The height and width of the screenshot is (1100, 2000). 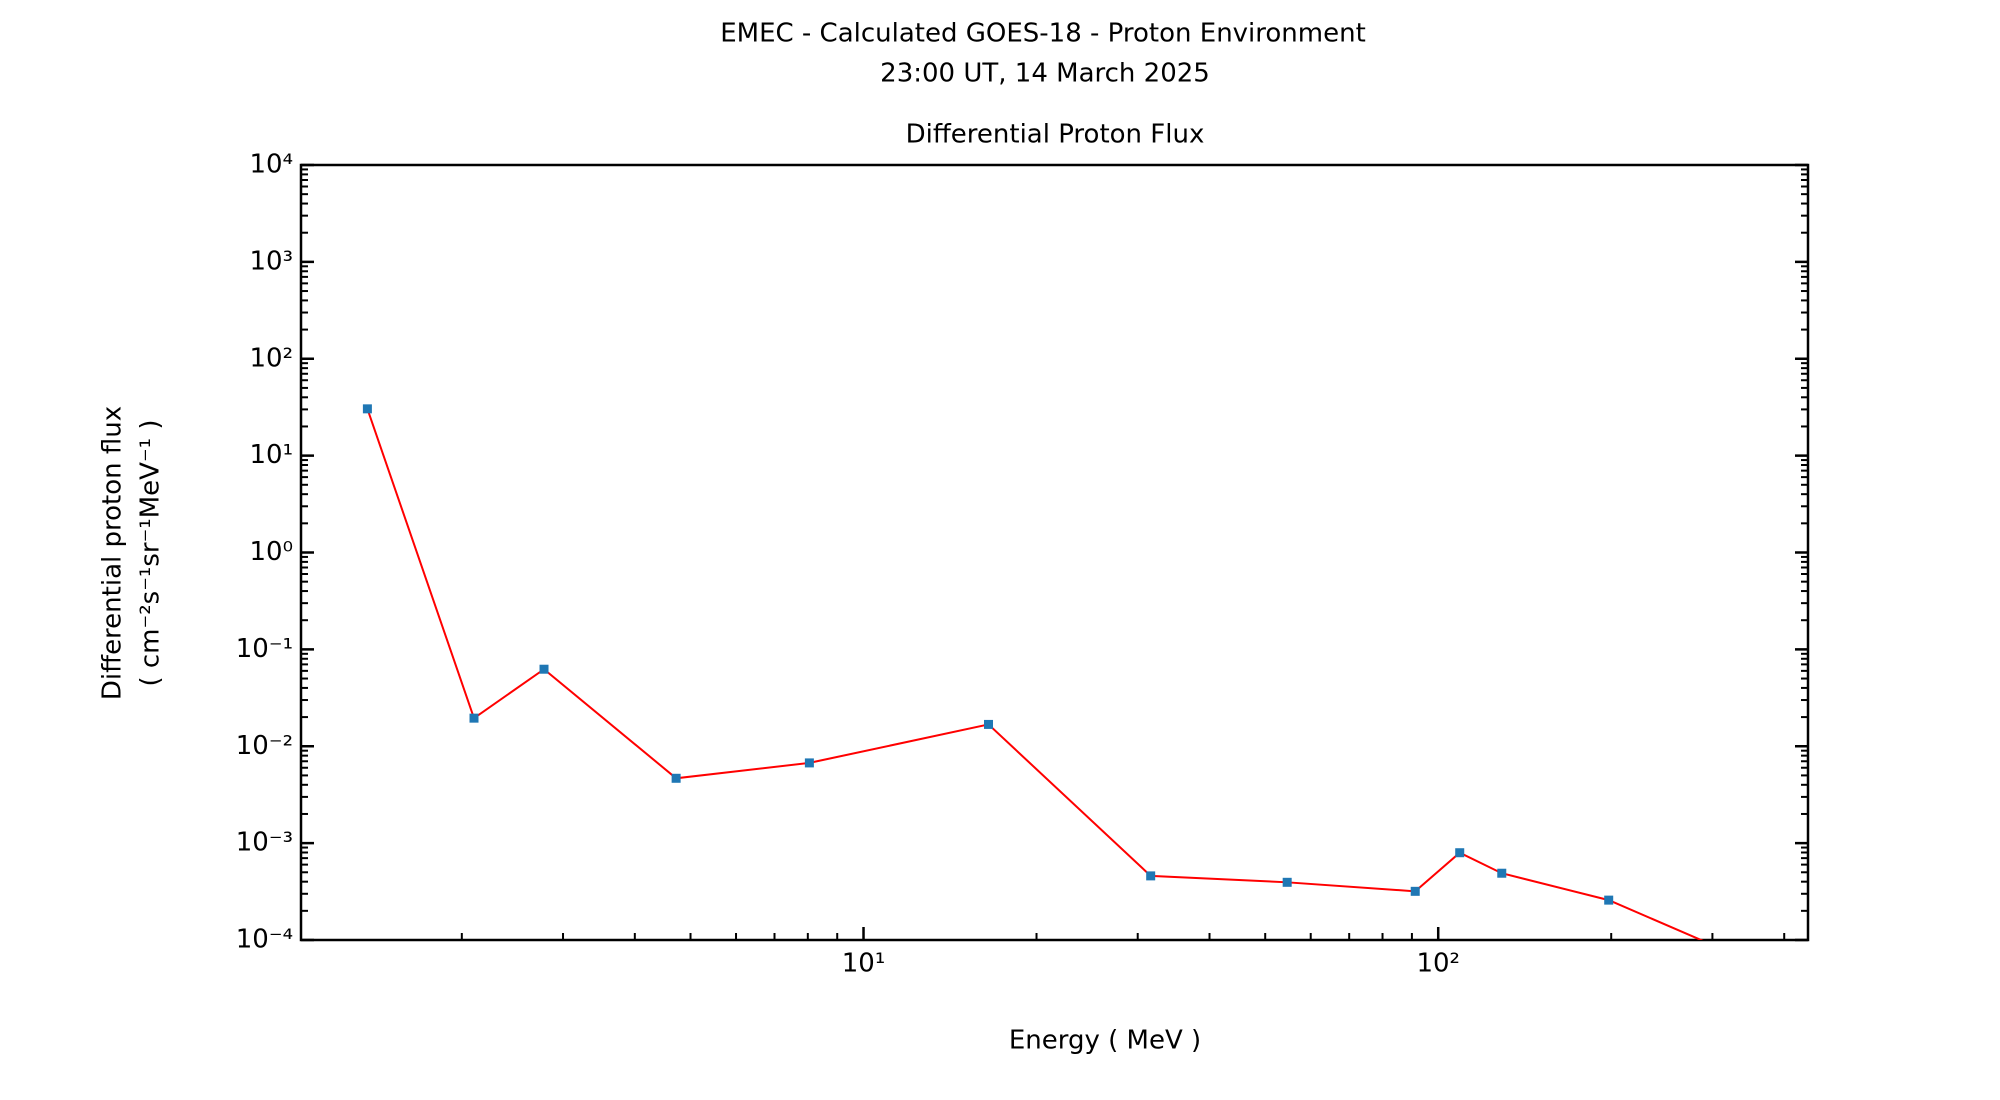 What do you see at coordinates (151, 552) in the screenshot?
I see `y-axis-label: ( cm⁻²s⁻¹sr⁻¹MeV⁻¹ )` at bounding box center [151, 552].